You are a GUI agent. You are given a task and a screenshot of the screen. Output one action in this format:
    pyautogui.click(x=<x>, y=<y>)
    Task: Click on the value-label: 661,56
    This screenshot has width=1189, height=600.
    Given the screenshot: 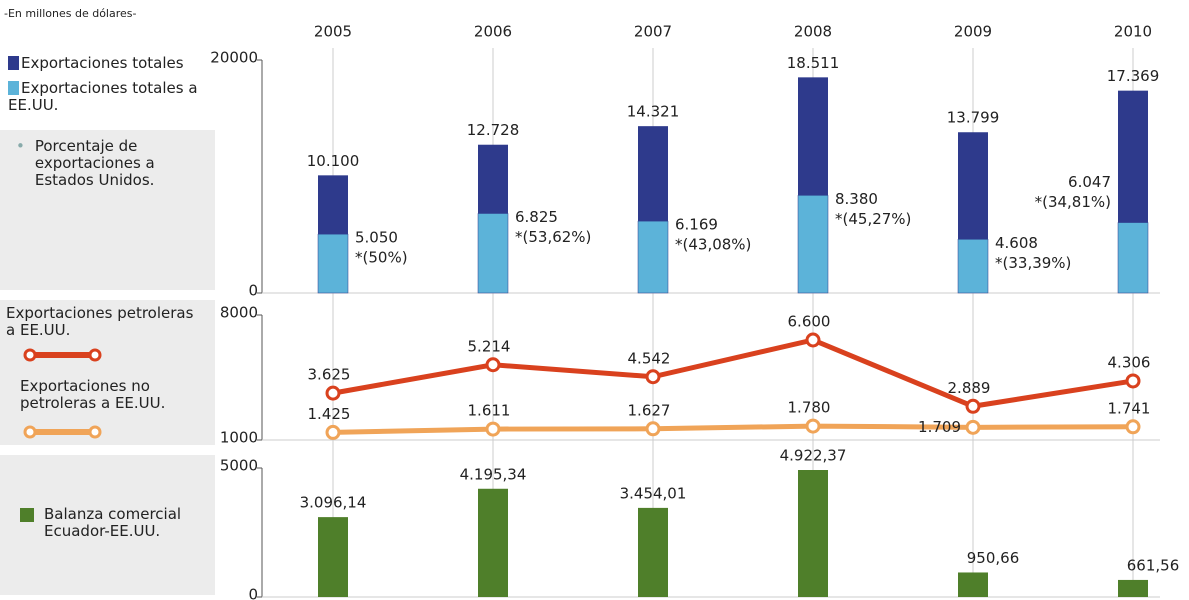 What is the action you would take?
    pyautogui.click(x=1153, y=565)
    